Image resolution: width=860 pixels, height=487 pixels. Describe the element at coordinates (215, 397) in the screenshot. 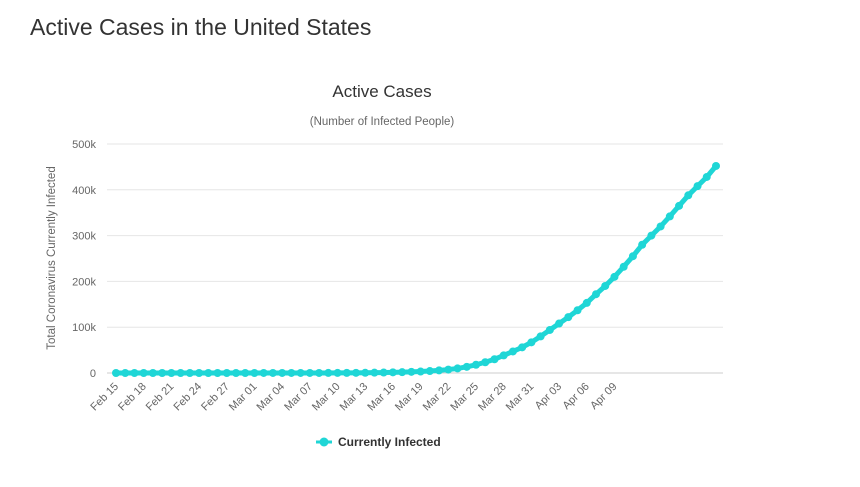

I see `x-tick-label: Feb 27` at that location.